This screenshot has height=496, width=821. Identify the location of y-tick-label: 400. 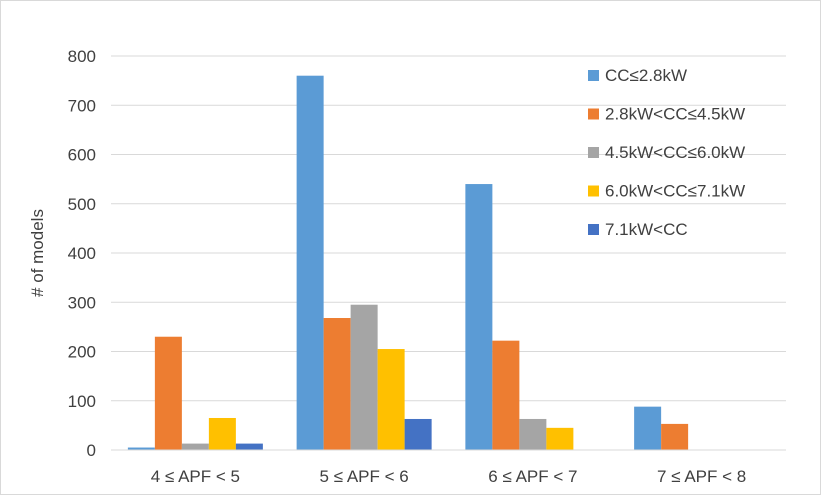
(82, 253).